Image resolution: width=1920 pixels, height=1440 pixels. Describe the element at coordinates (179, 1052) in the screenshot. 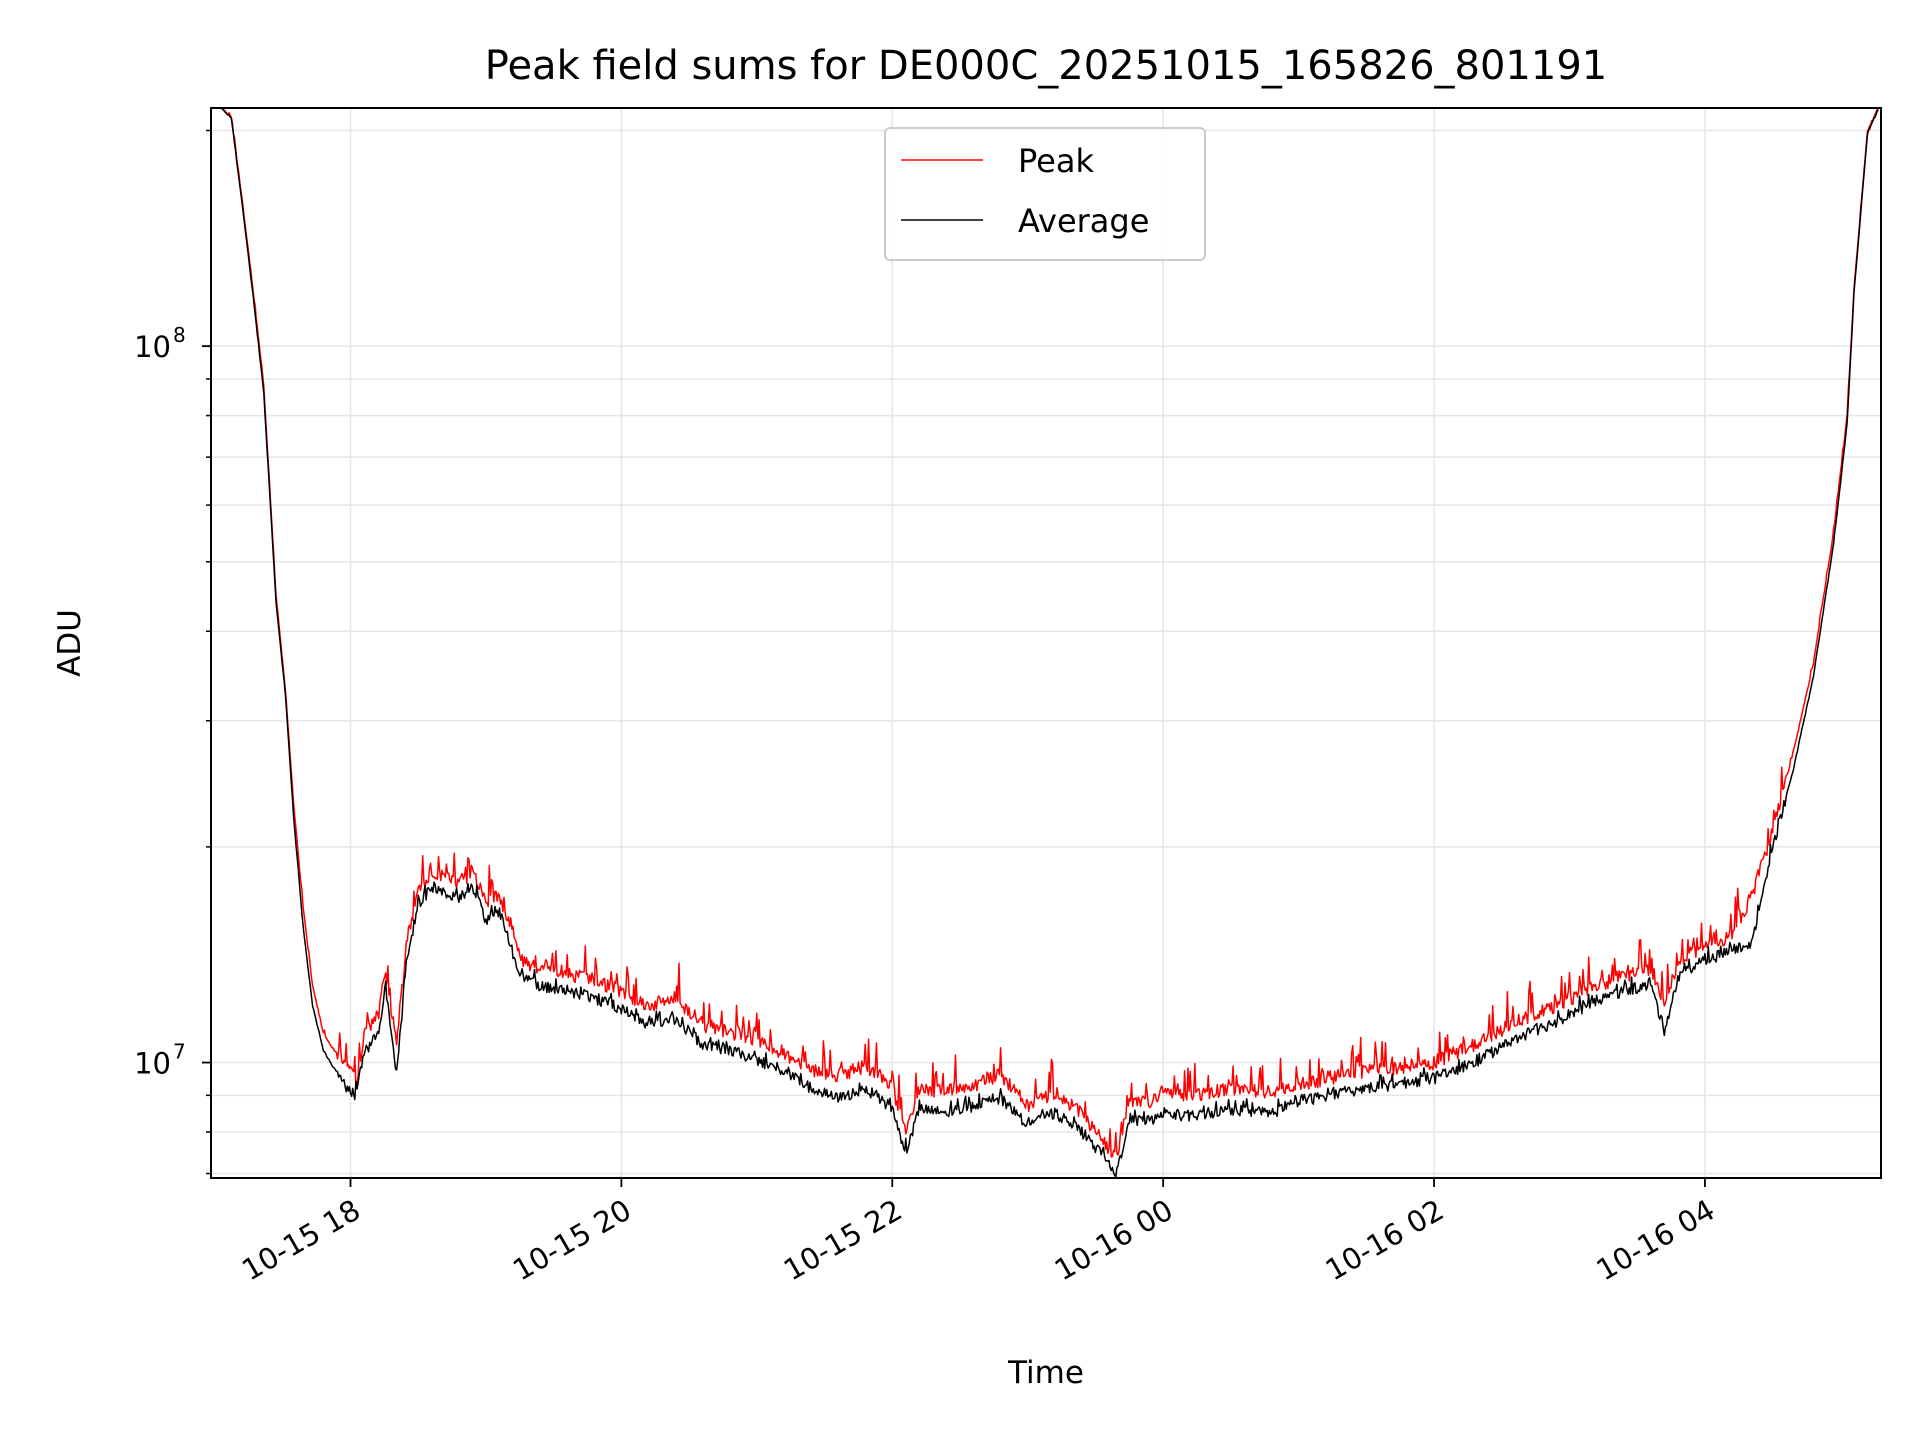

I see `y-tick-exponent: 7` at that location.